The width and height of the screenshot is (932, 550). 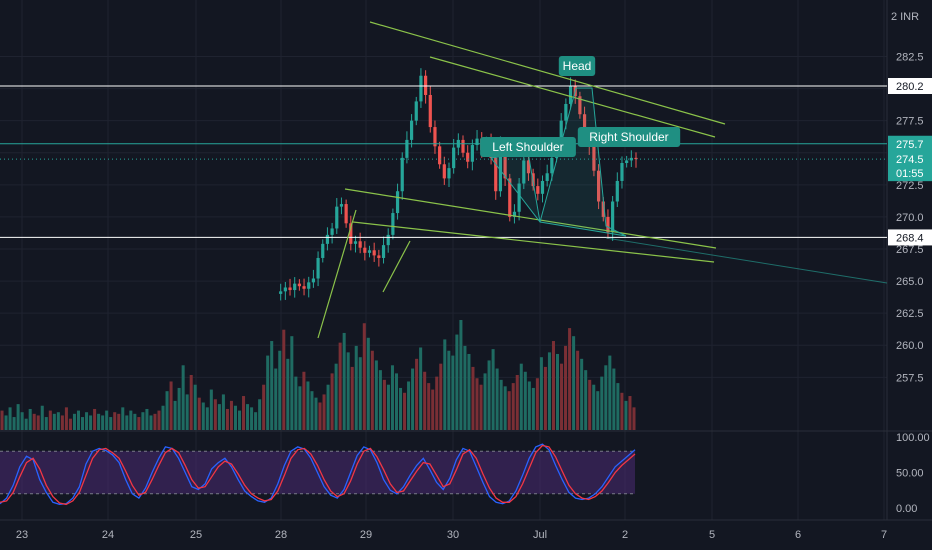 What do you see at coordinates (910, 238) in the screenshot?
I see `price-badge-text: 268.4` at bounding box center [910, 238].